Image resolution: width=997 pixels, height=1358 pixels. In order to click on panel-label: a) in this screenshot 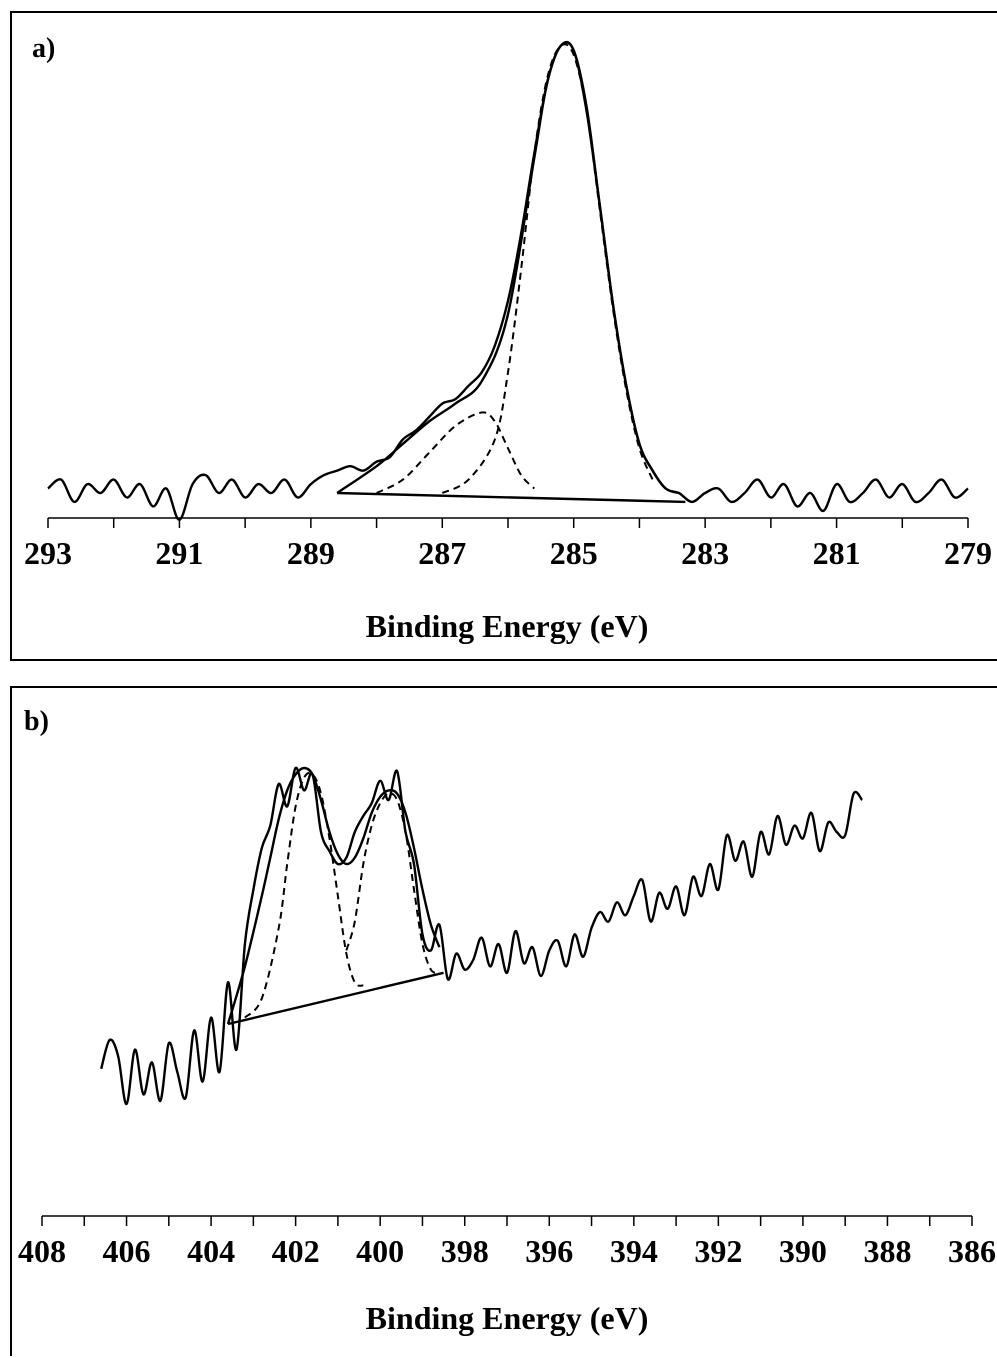, I will do `click(44, 48)`.